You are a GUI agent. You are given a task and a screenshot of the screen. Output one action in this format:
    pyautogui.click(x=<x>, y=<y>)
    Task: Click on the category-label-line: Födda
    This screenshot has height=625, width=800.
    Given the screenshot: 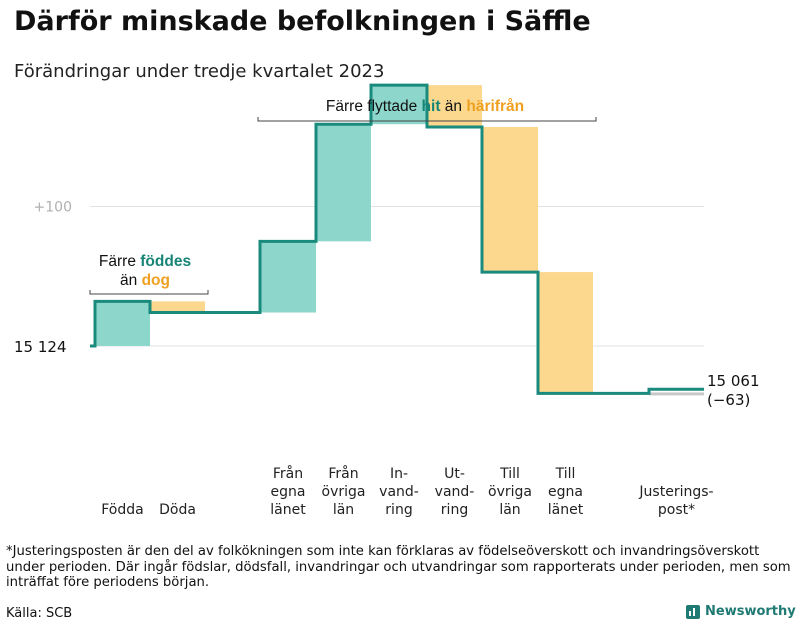 What is the action you would take?
    pyautogui.click(x=122, y=510)
    